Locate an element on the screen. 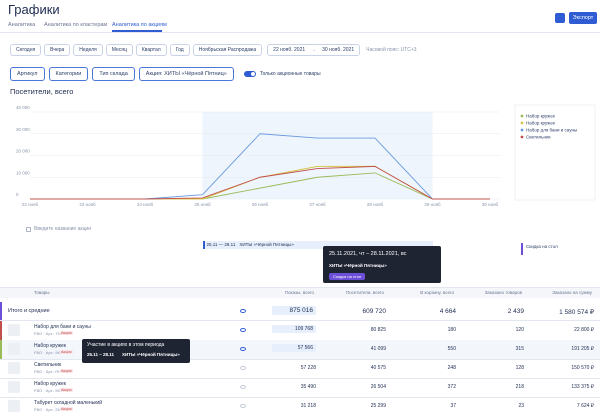 Image resolution: width=600 pixels, height=414 pixels. table-cell: 57 566 is located at coordinates (294, 348).